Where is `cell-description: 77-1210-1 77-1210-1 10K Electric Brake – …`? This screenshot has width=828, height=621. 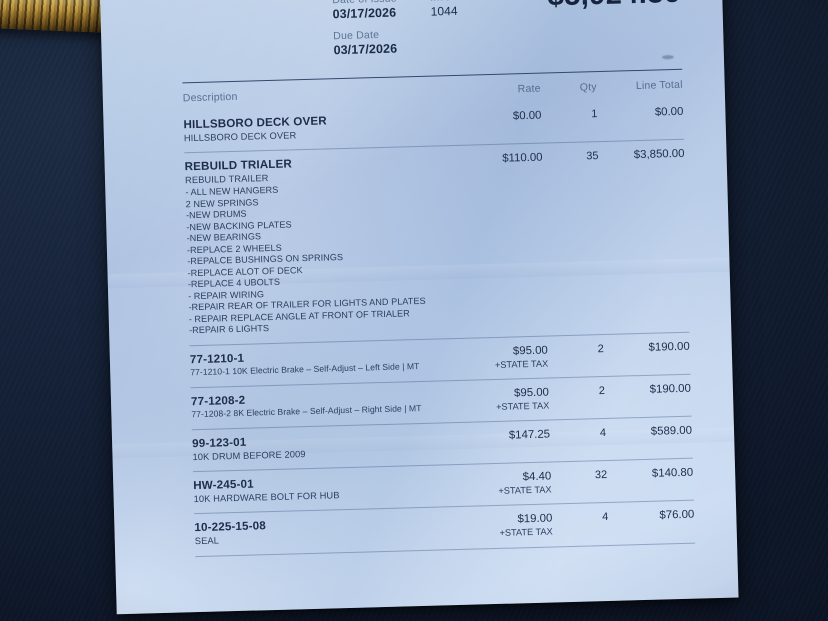 cell-description: 77-1210-1 77-1210-1 10K Electric Brake – … is located at coordinates (323, 362).